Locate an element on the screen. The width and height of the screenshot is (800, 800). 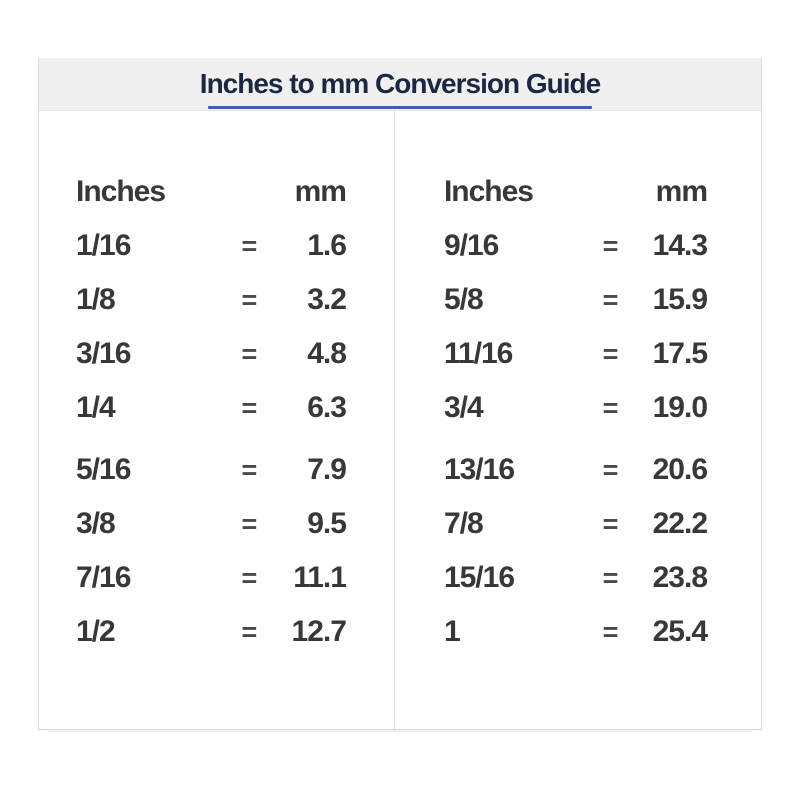
table-row: 5/16 = 7.9 is located at coordinates (211, 470).